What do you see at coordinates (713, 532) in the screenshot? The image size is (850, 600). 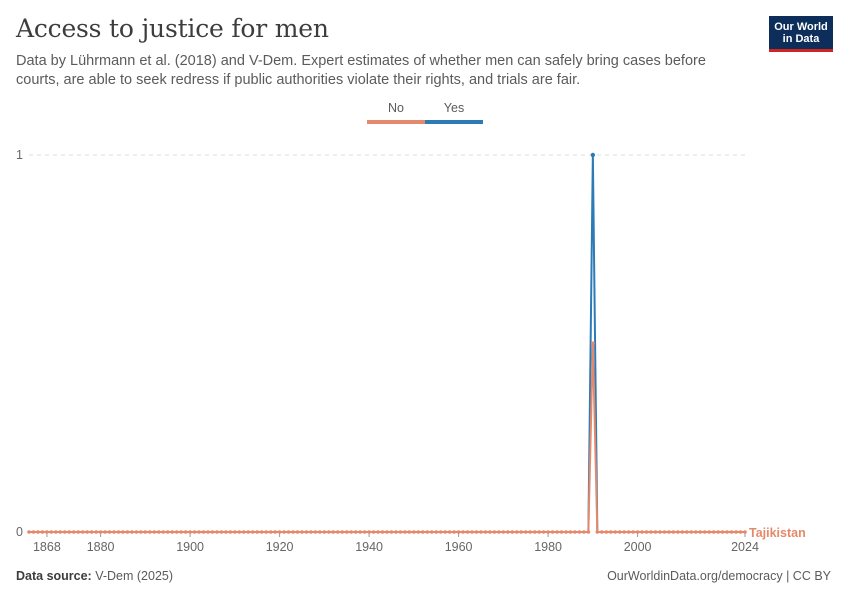 I see `point-no-2017` at bounding box center [713, 532].